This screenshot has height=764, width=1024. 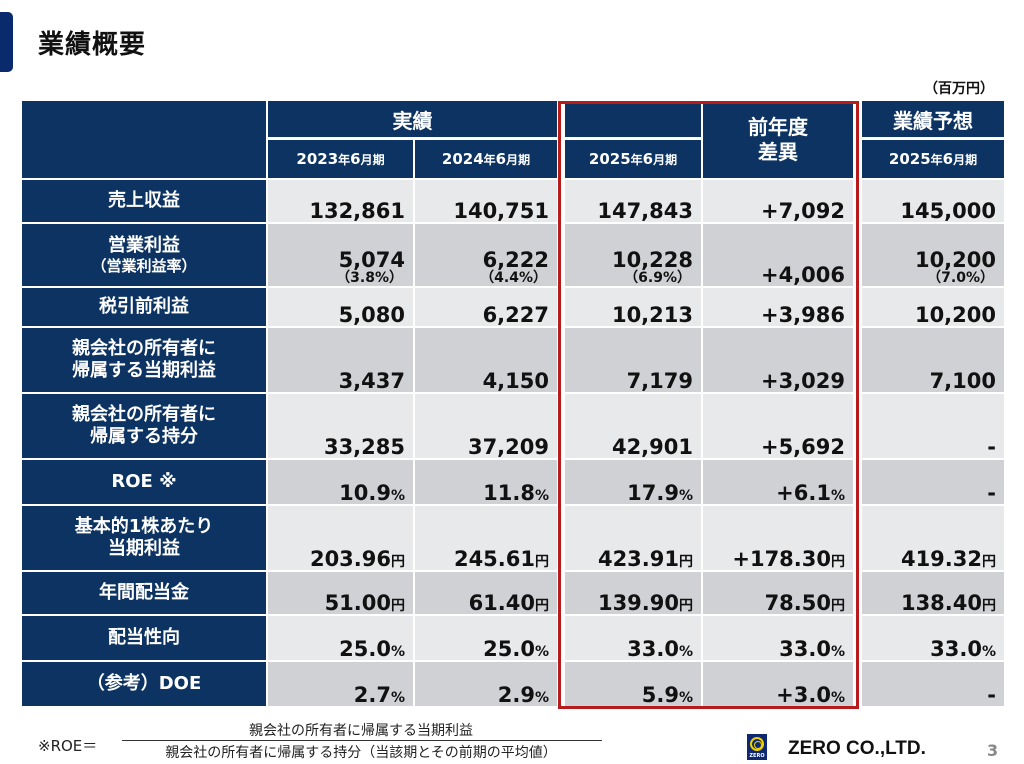 I want to click on cell-value: +3,986, so click(x=802, y=314).